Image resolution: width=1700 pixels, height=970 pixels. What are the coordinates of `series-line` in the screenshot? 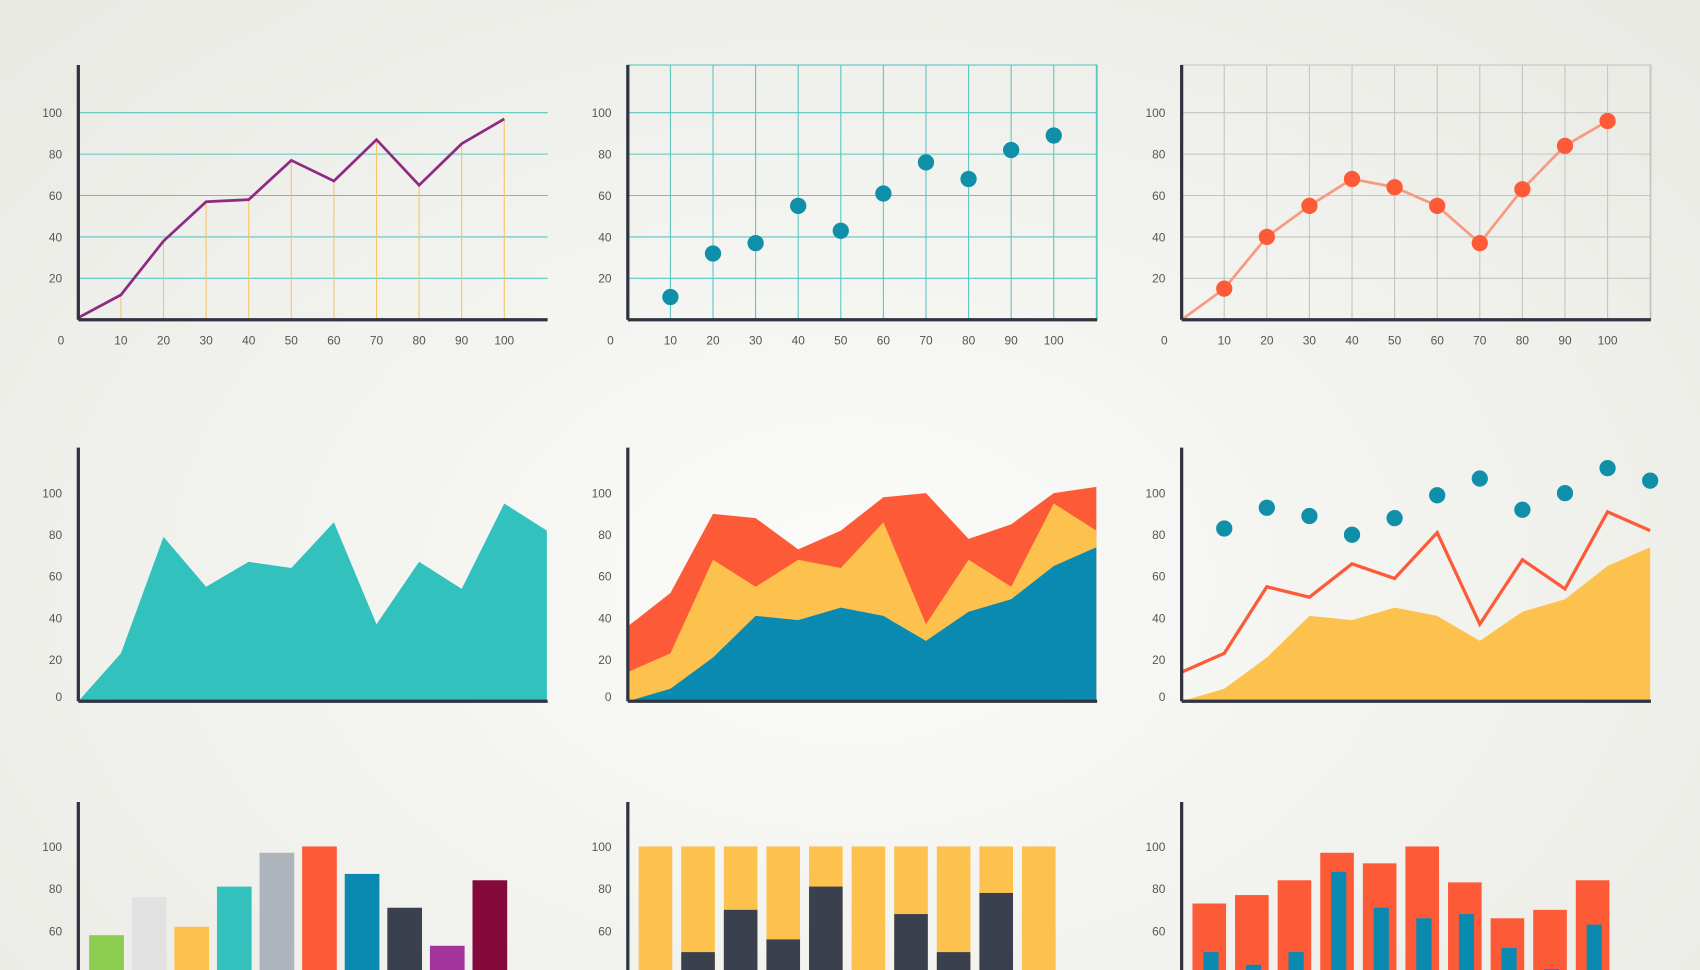 It's located at (1415, 591).